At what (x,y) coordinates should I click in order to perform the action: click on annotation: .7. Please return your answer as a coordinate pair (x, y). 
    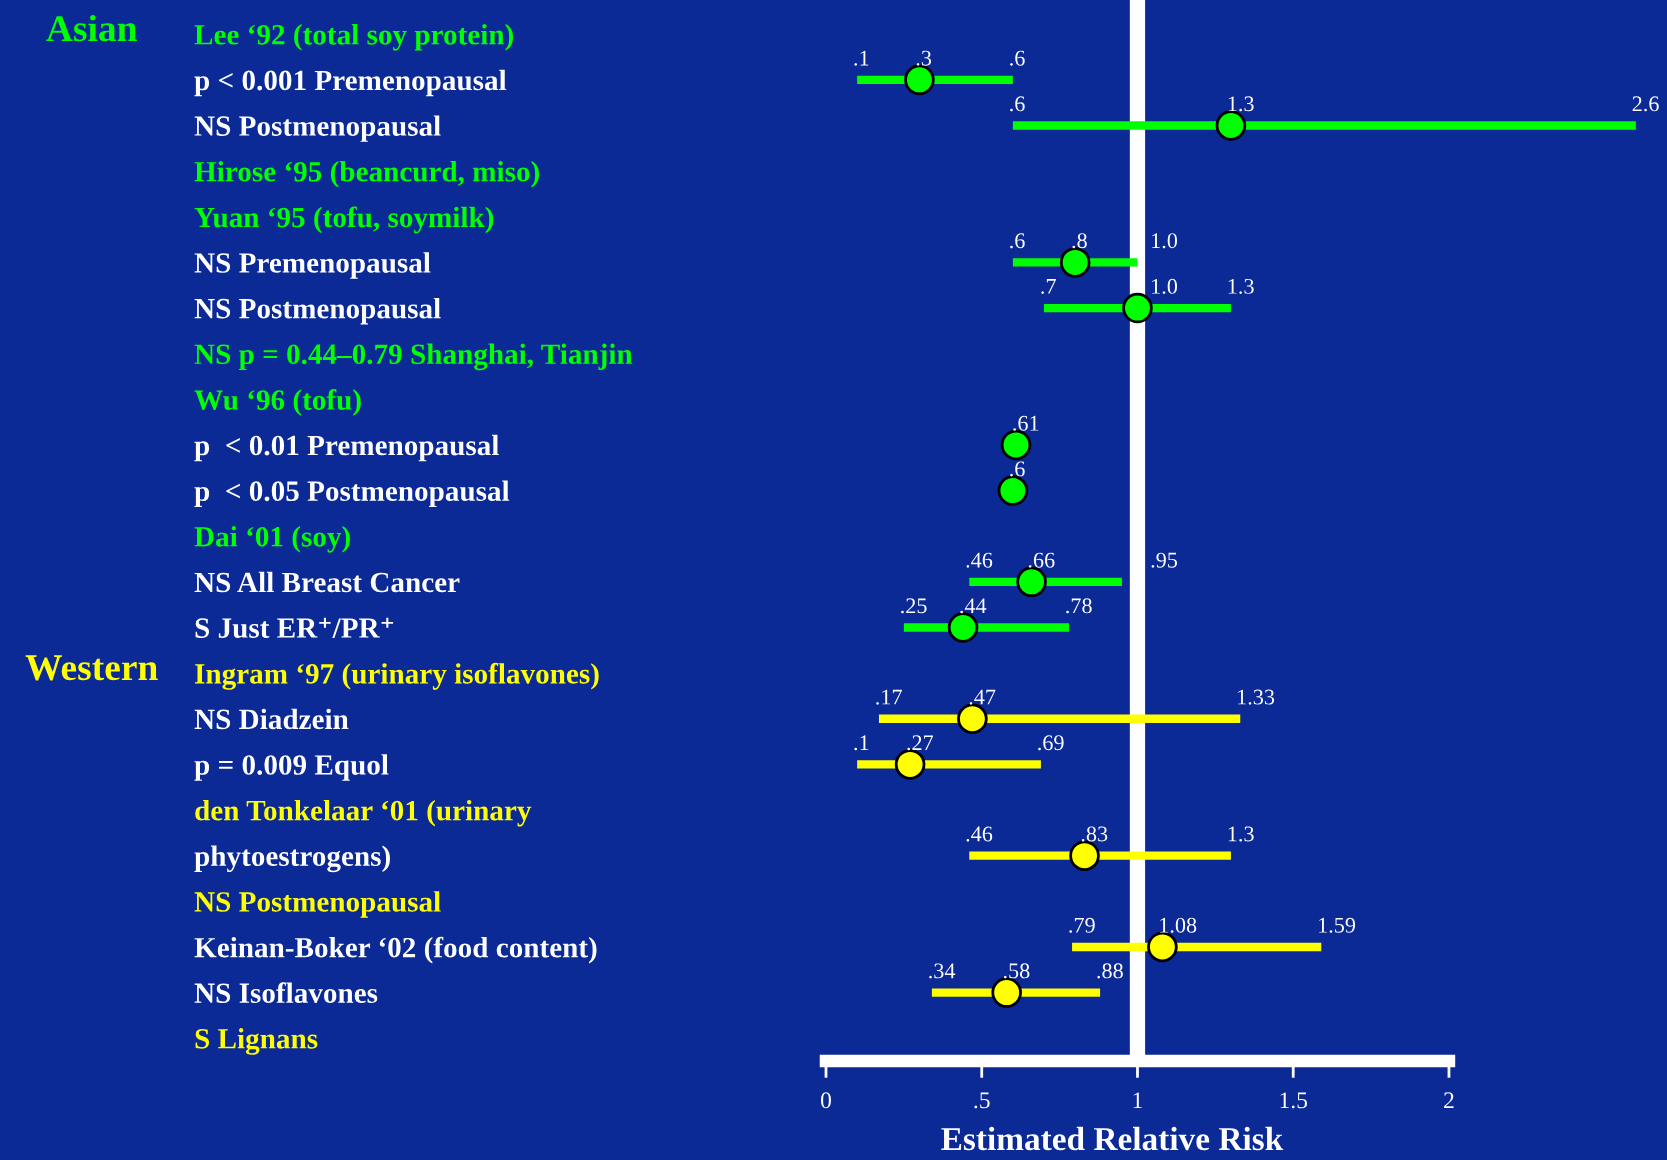
    Looking at the image, I should click on (1048, 286).